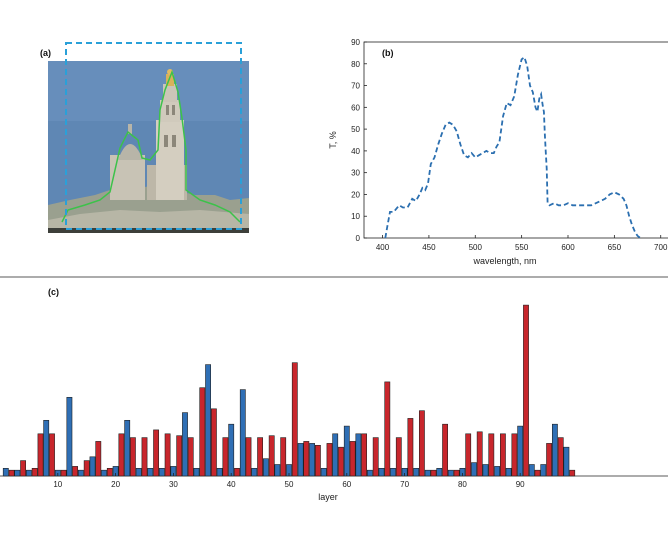  I want to click on y-tick-label: 70, so click(355, 86).